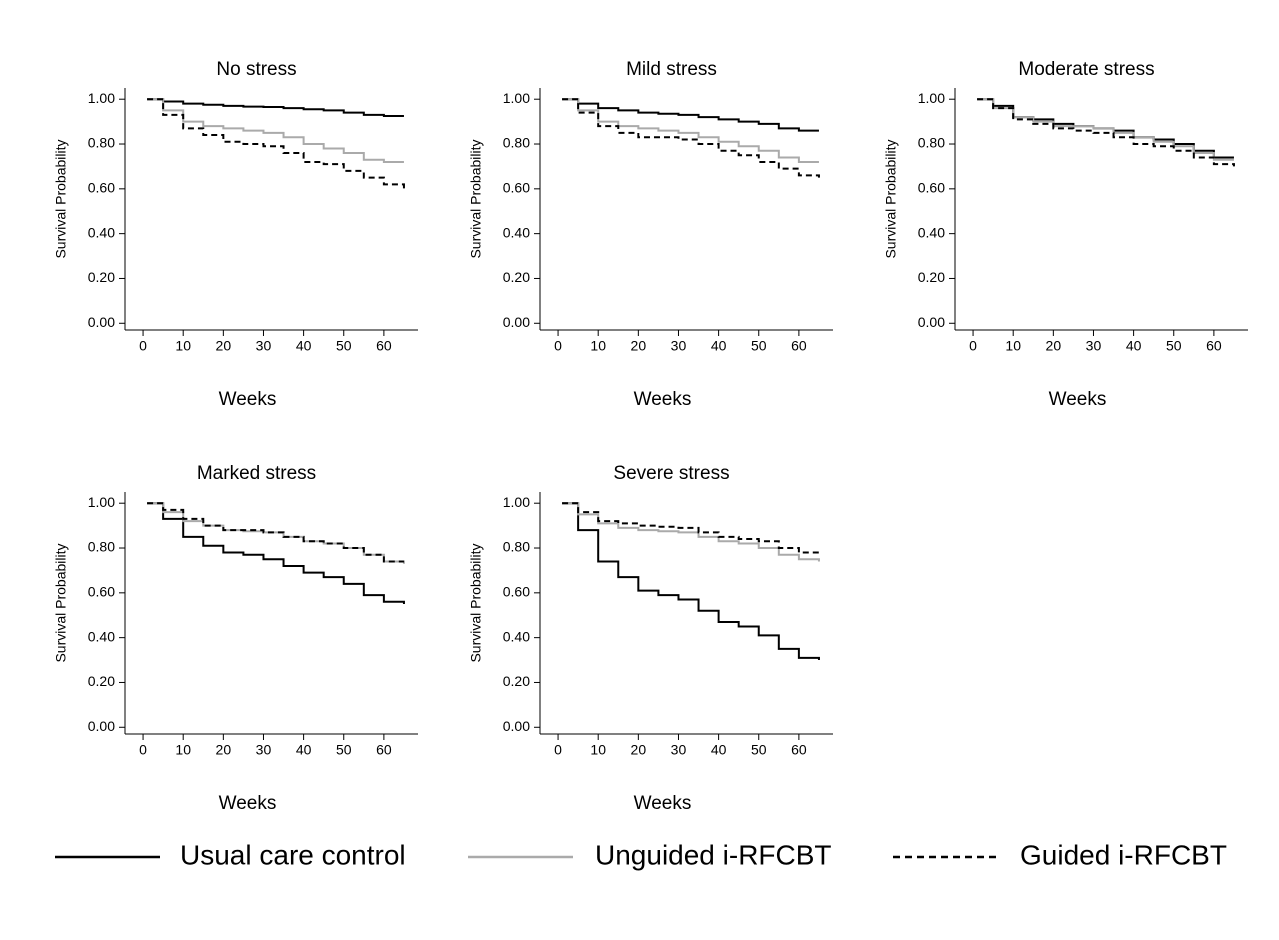 The image size is (1279, 940). What do you see at coordinates (256, 473) in the screenshot?
I see `chart-title: Marked stress` at bounding box center [256, 473].